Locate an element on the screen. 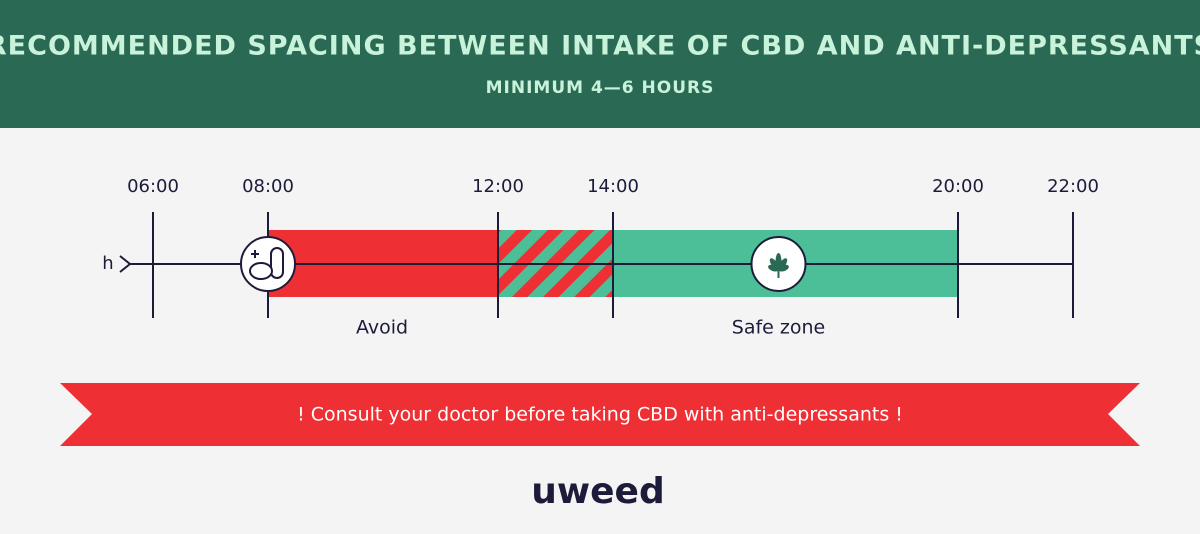 This screenshot has width=1200, height=534. tick-label: 22:00 is located at coordinates (1073, 186).